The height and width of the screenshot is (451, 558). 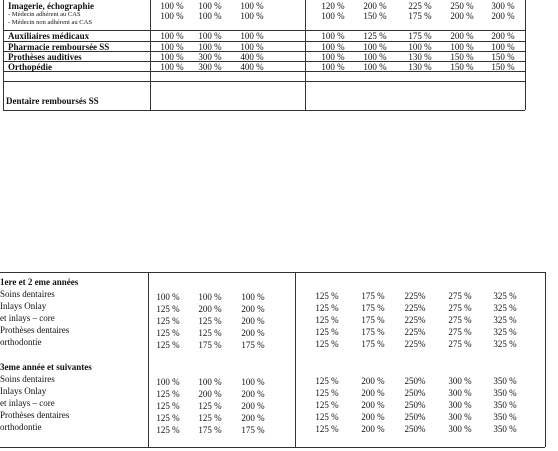 I want to click on section-title: 1ere et 2 eme années, so click(x=39, y=282).